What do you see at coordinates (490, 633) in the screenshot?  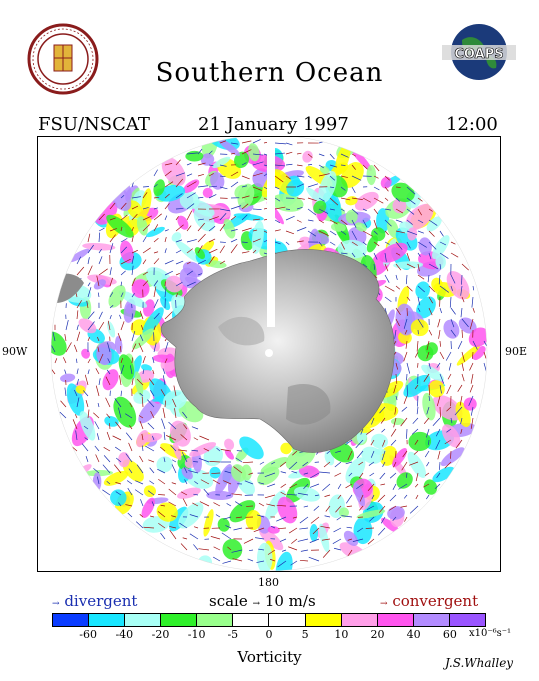 I see `colorbar-unit: x10⁻⁶s⁻¹` at bounding box center [490, 633].